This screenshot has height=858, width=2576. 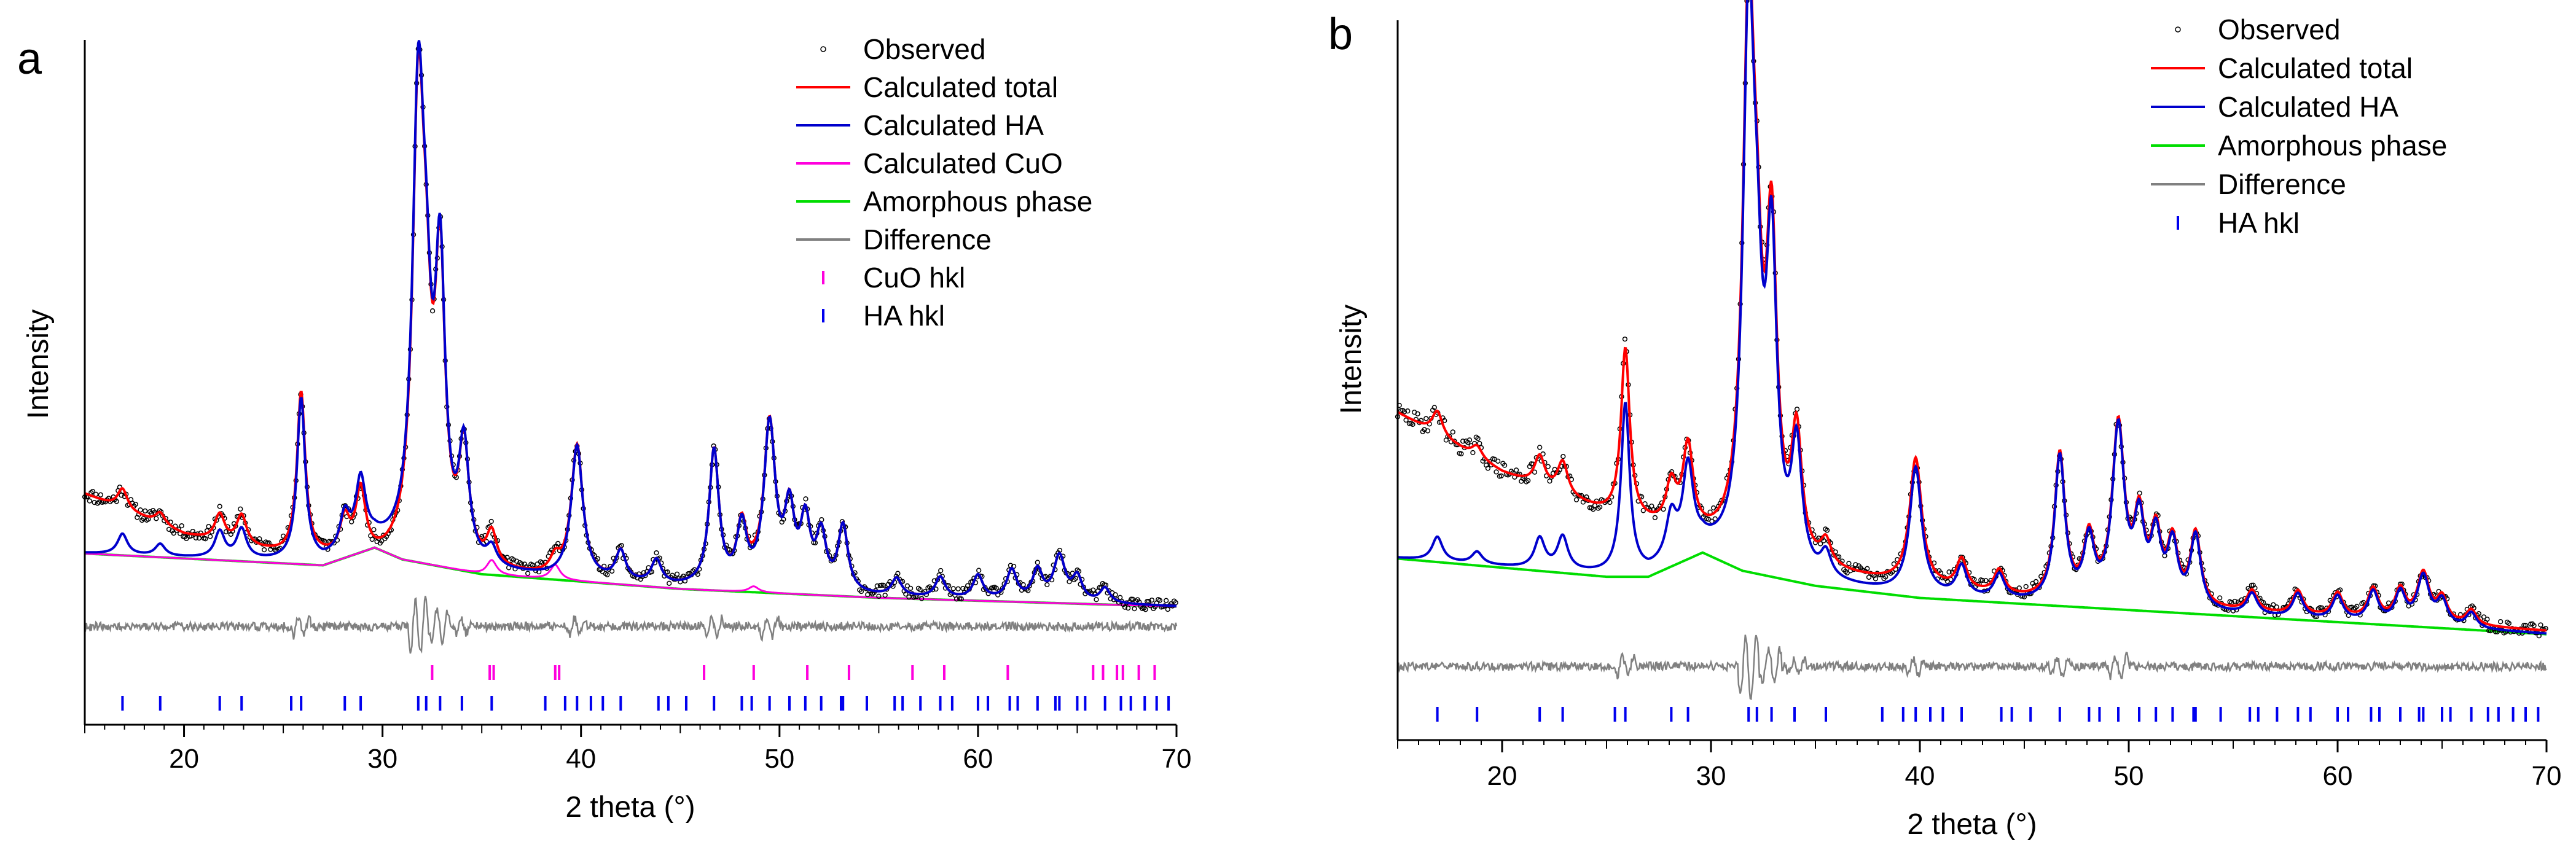 What do you see at coordinates (630, 577) in the screenshot?
I see `calculated-cuo-line` at bounding box center [630, 577].